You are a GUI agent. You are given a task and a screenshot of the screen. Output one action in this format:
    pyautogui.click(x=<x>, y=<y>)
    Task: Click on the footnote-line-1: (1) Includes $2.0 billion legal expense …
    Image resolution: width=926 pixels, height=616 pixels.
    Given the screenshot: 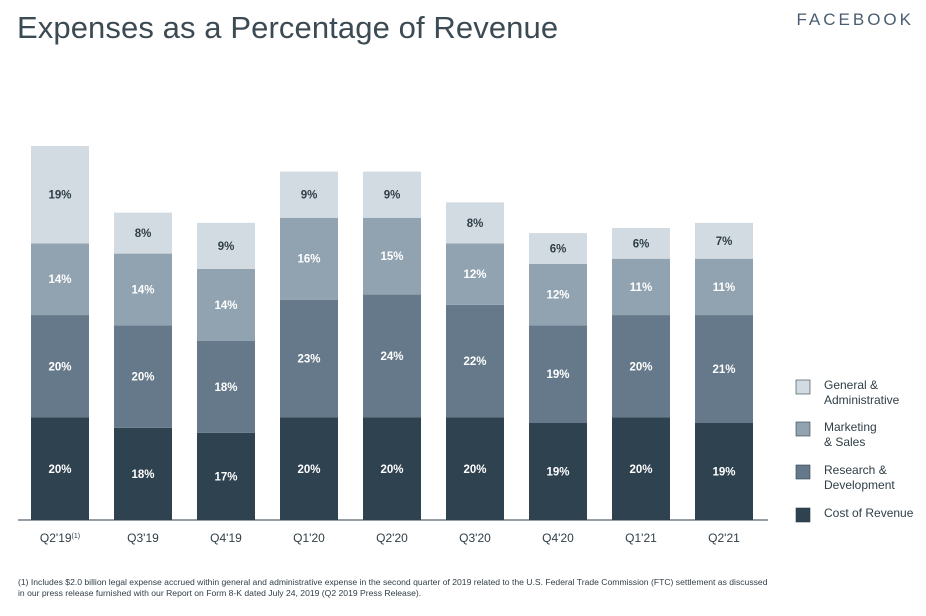 What is the action you would take?
    pyautogui.click(x=393, y=582)
    